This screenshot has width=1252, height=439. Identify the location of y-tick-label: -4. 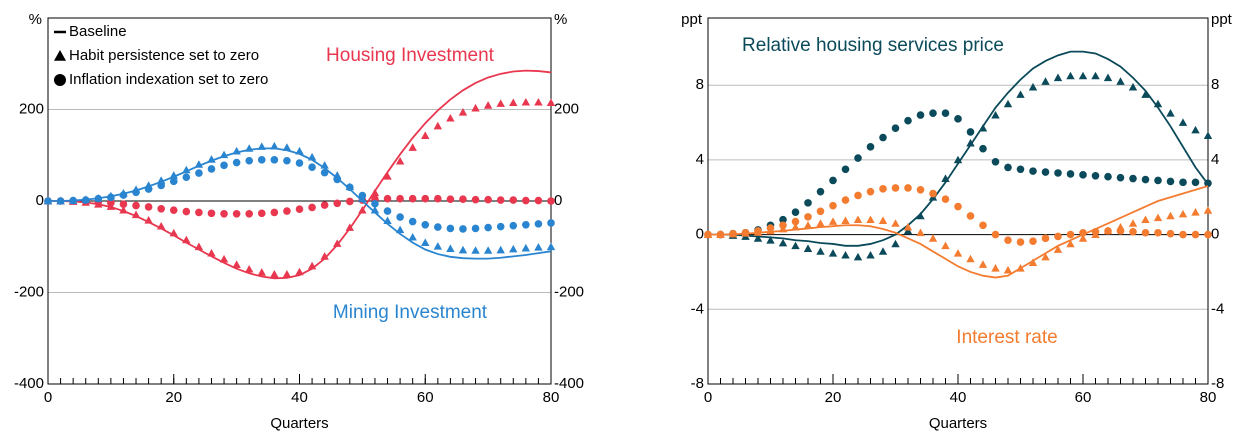
(697, 308).